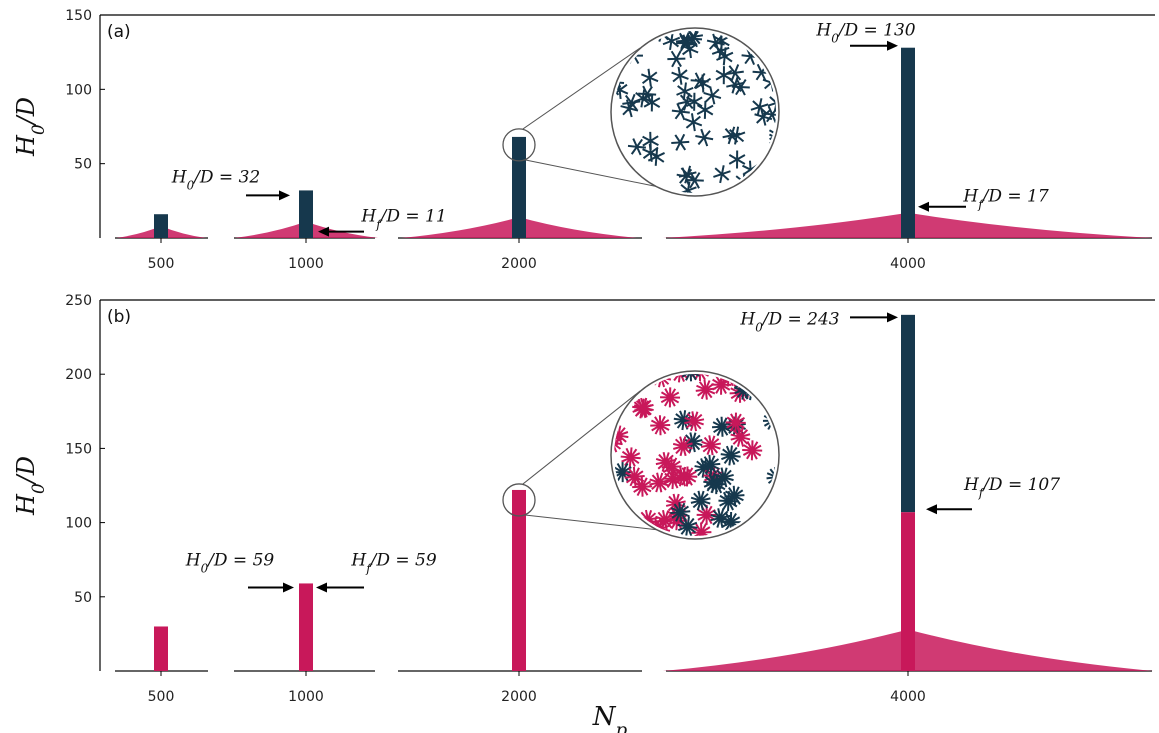 This screenshot has height=733, width=1159. What do you see at coordinates (30, 127) in the screenshot?
I see `y-axis-label: H0/D` at bounding box center [30, 127].